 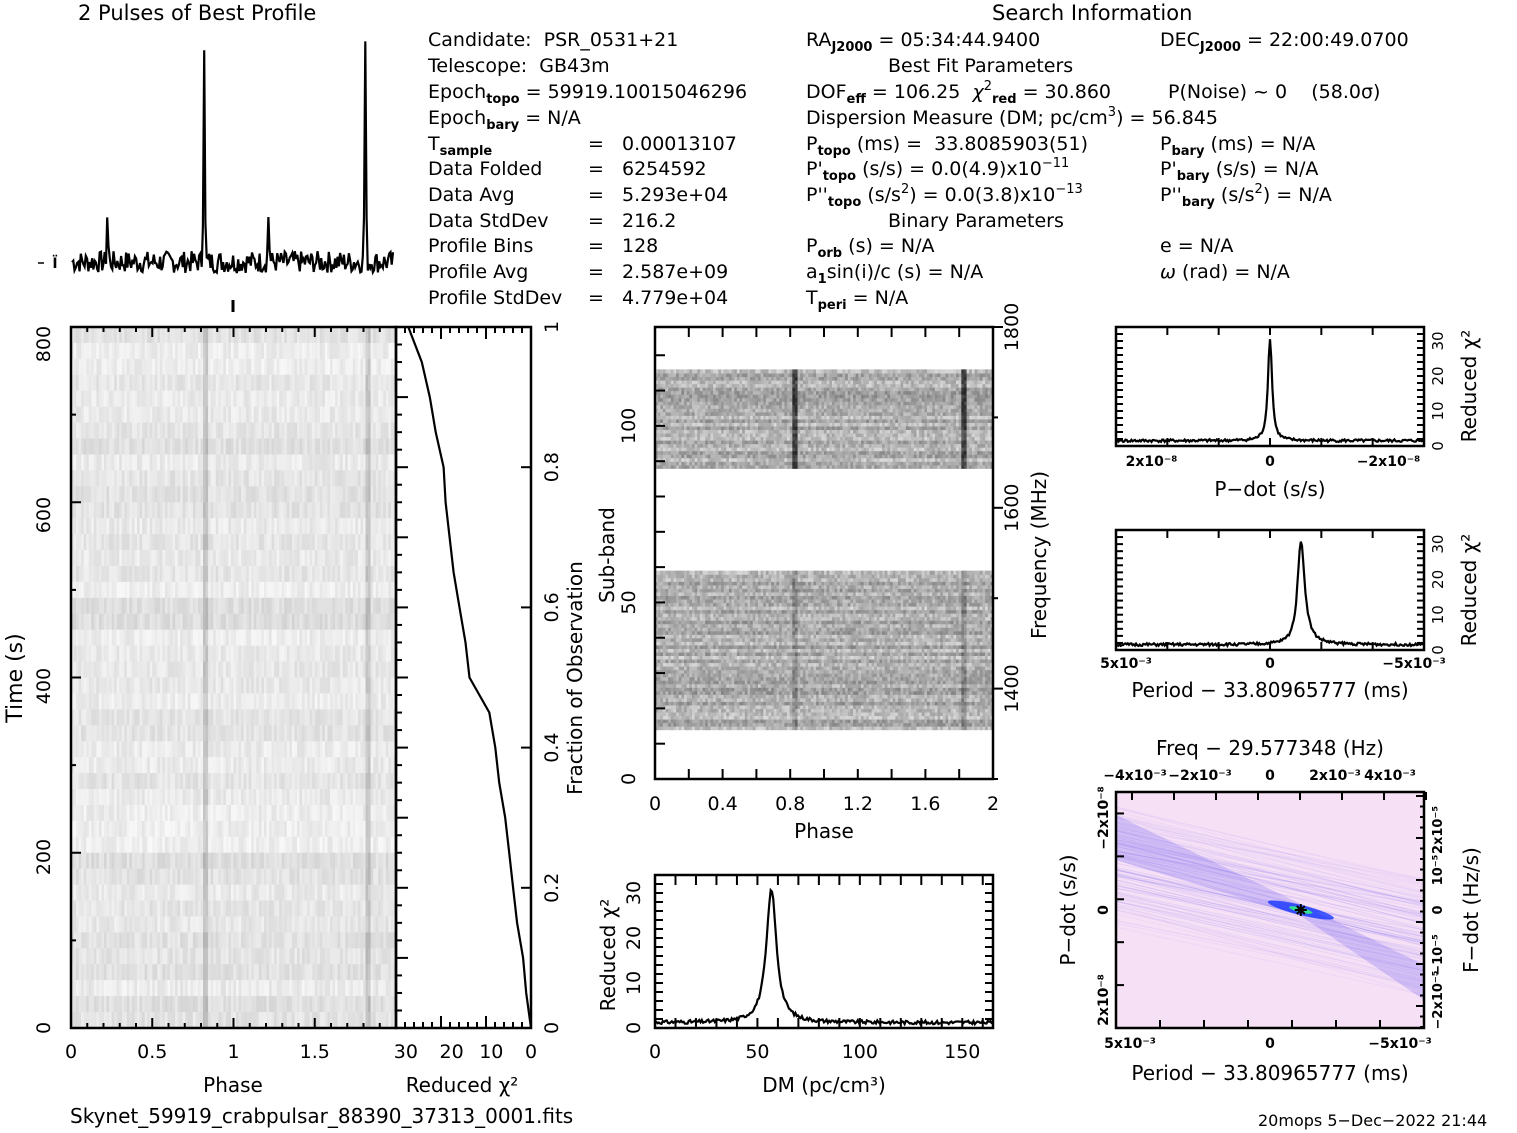 I want to click on dec-label: DEC, so click(x=1180, y=40).